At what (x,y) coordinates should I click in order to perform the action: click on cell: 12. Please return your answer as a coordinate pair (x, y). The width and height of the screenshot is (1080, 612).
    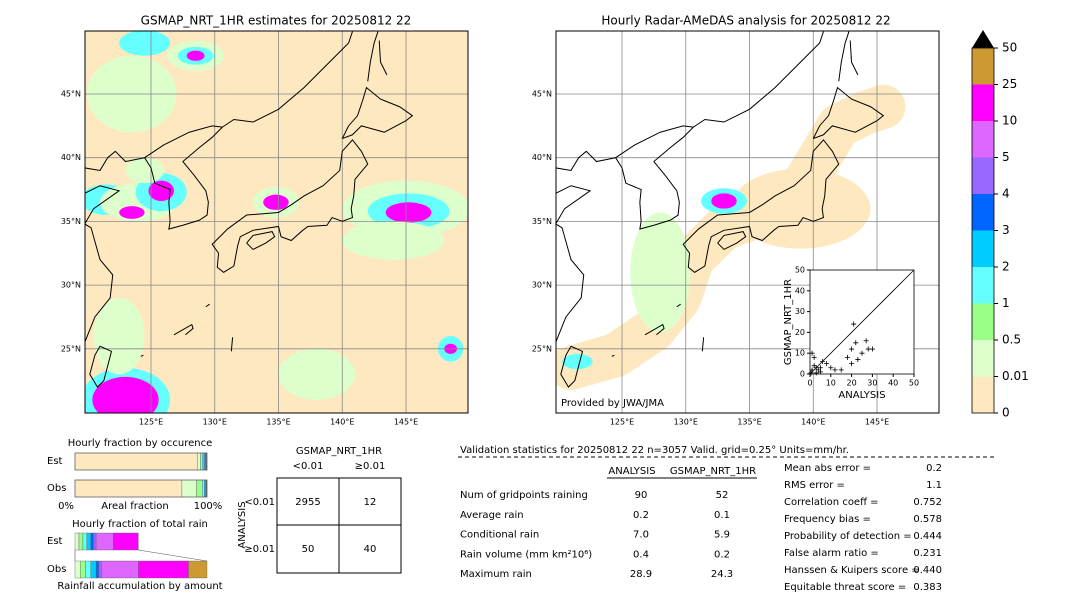
    Looking at the image, I should click on (370, 502).